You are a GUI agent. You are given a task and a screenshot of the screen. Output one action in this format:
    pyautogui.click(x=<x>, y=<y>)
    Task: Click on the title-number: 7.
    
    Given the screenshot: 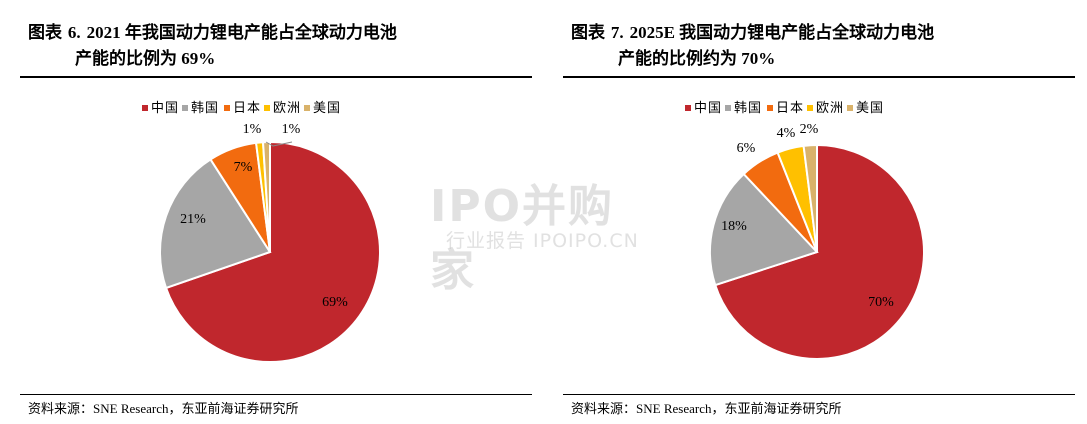 What is the action you would take?
    pyautogui.click(x=617, y=32)
    